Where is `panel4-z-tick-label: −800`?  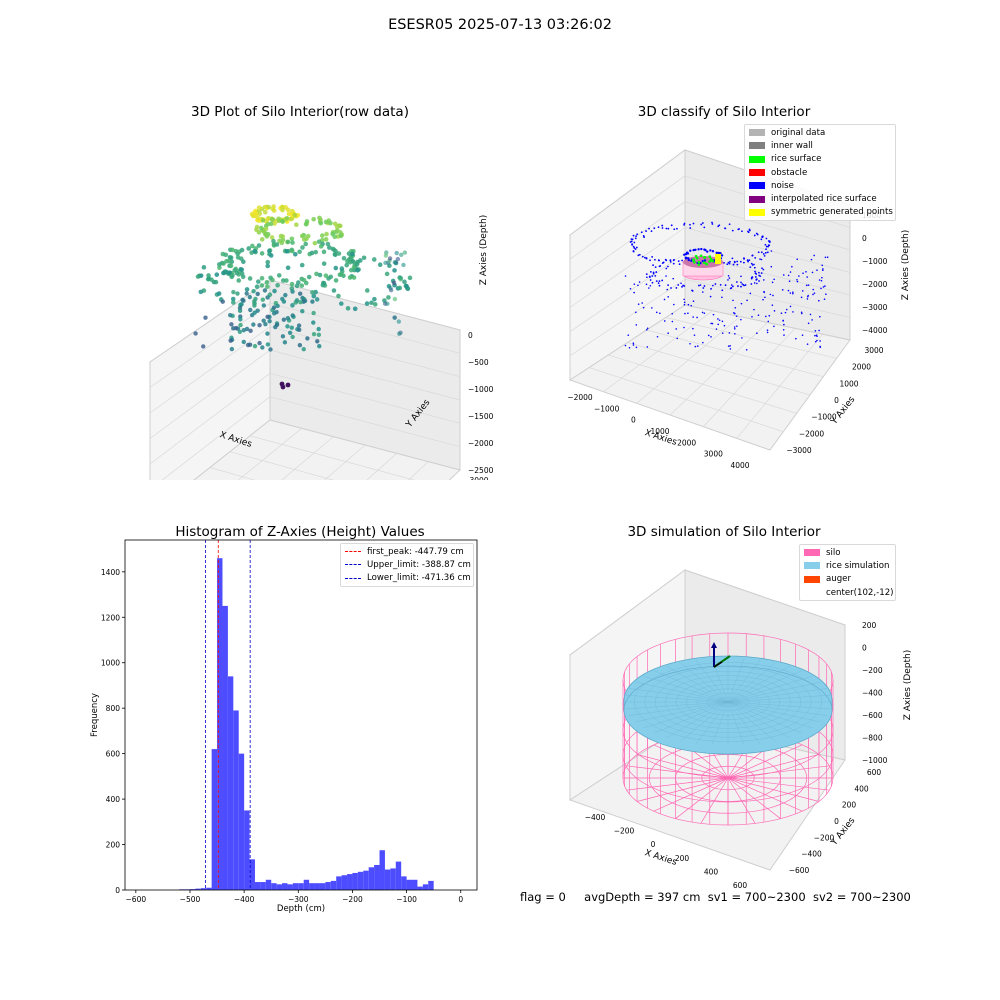 panel4-z-tick-label: −800 is located at coordinates (872, 738).